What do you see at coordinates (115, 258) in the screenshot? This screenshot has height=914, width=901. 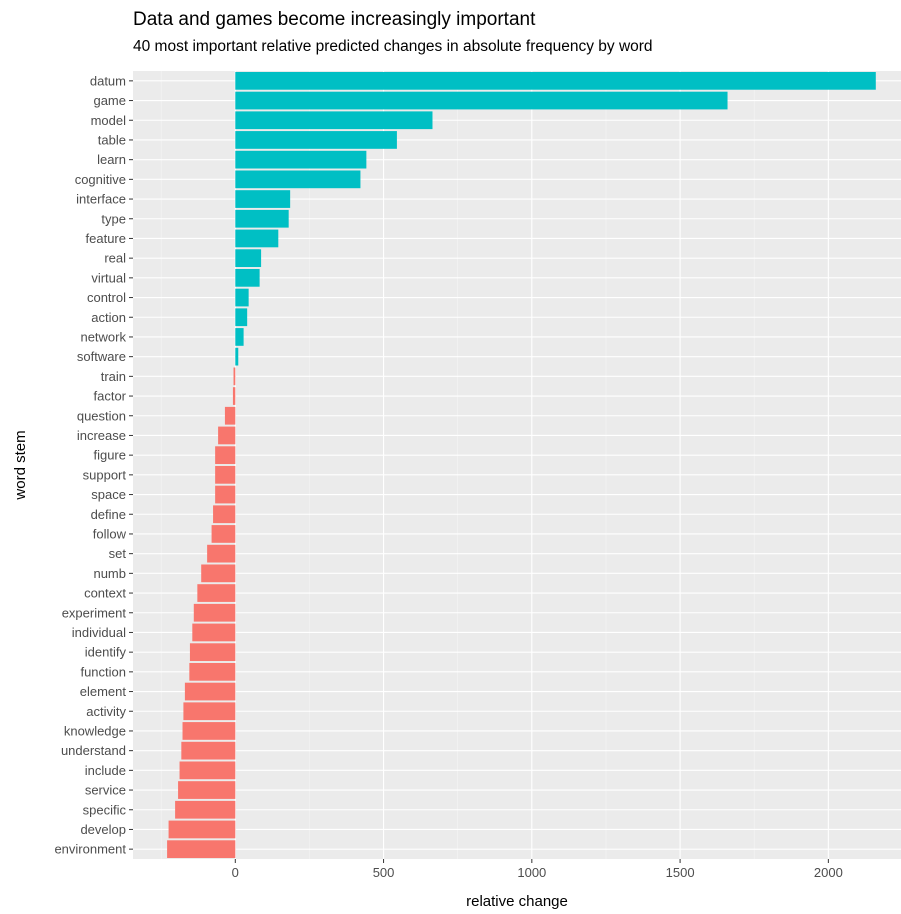 I see `y-tick-label: real` at bounding box center [115, 258].